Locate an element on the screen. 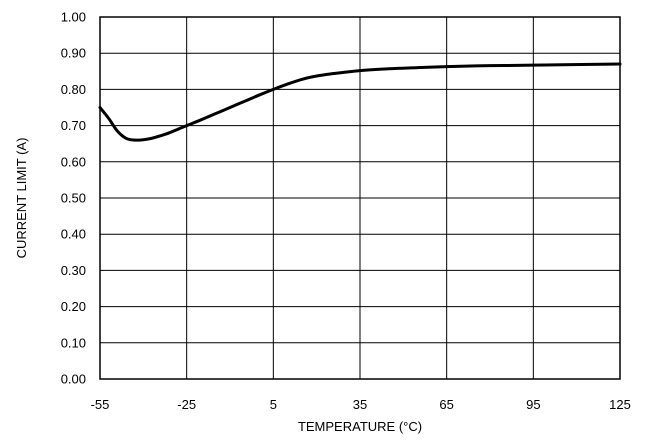 The height and width of the screenshot is (440, 647). y-tick-label: 0.80 is located at coordinates (73, 89).